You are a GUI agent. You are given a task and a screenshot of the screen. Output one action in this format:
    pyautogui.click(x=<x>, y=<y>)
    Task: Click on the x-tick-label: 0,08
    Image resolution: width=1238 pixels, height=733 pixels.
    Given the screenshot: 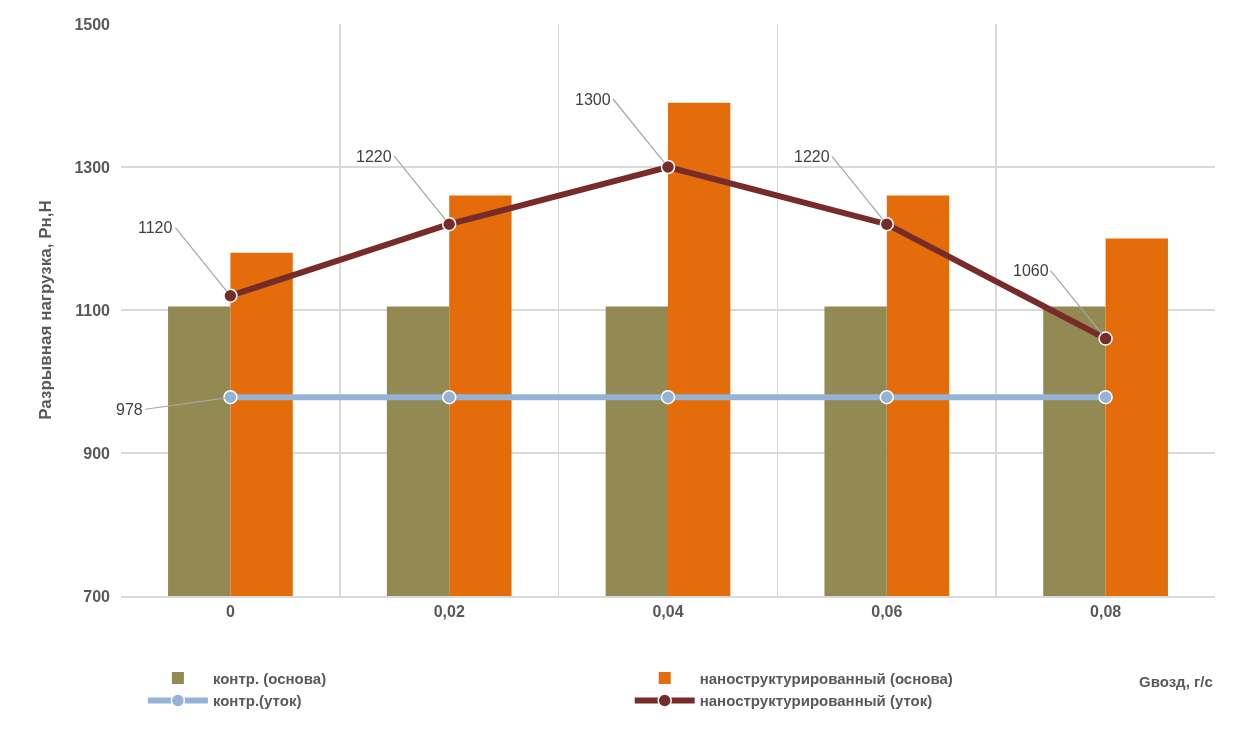 What is the action you would take?
    pyautogui.click(x=1106, y=611)
    